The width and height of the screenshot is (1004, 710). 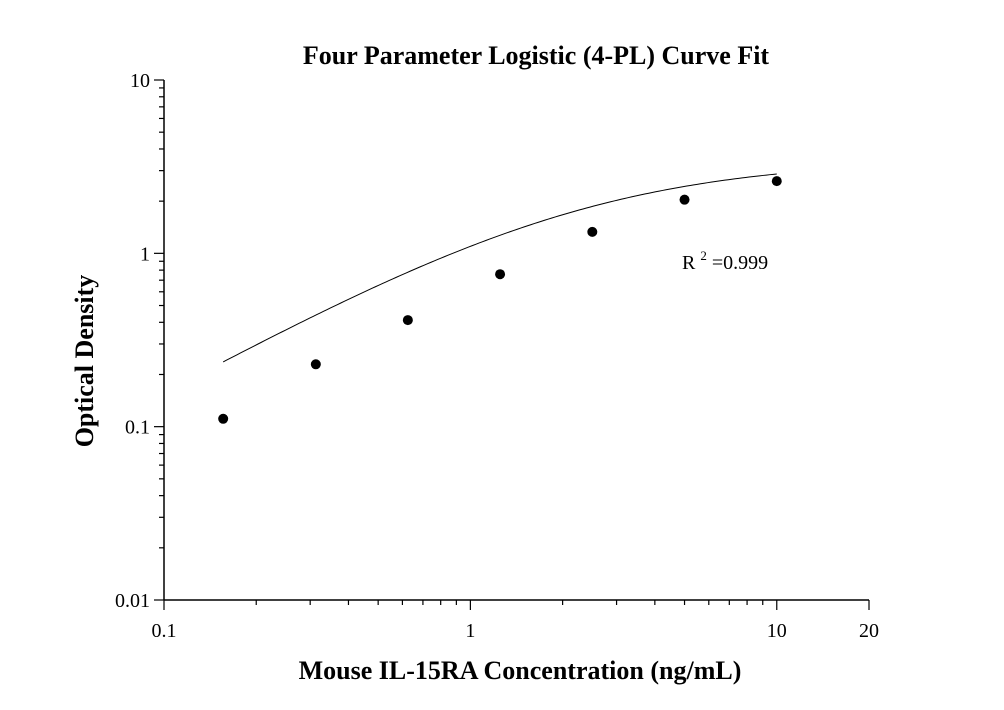 What do you see at coordinates (499, 268) in the screenshot?
I see `fit-curve` at bounding box center [499, 268].